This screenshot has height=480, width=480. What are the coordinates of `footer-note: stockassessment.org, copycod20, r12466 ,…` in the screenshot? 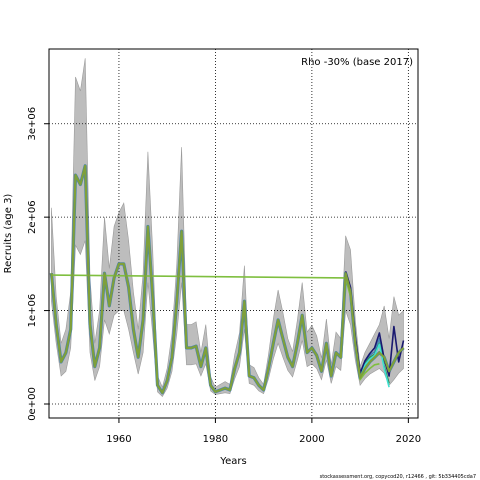 It's located at (398, 477).